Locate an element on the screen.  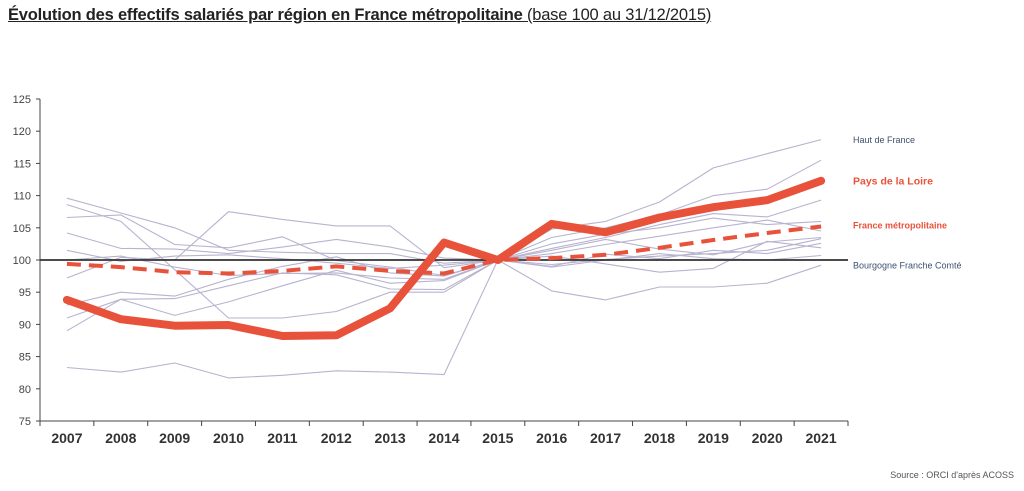
x-tick-label: 2014 is located at coordinates (443, 438).